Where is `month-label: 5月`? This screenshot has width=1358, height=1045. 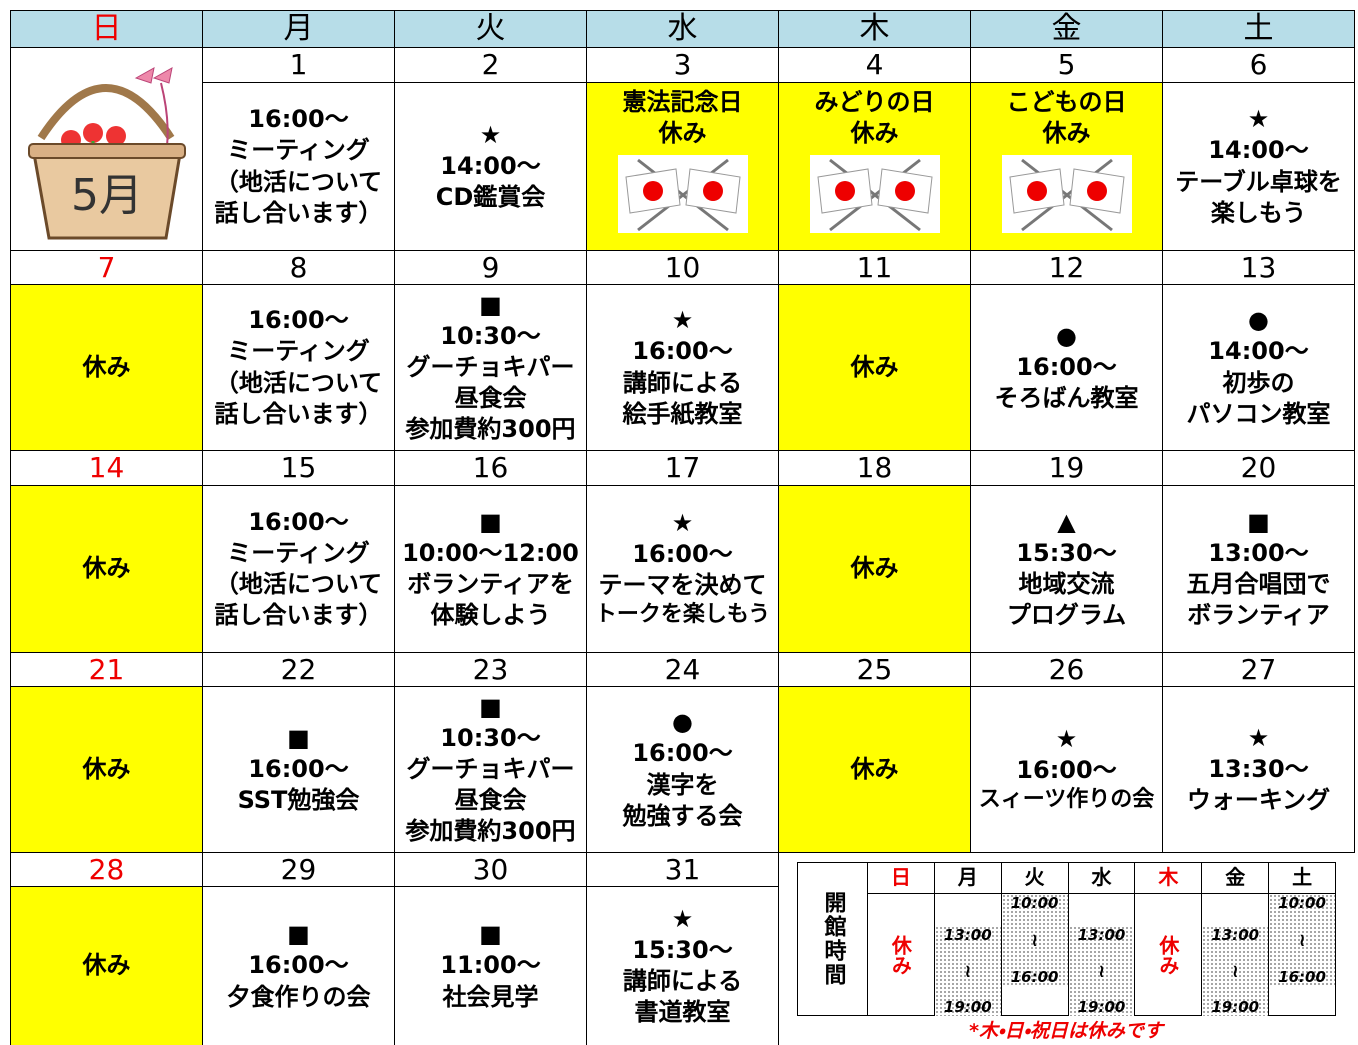
month-label: 5月 is located at coordinates (107, 195).